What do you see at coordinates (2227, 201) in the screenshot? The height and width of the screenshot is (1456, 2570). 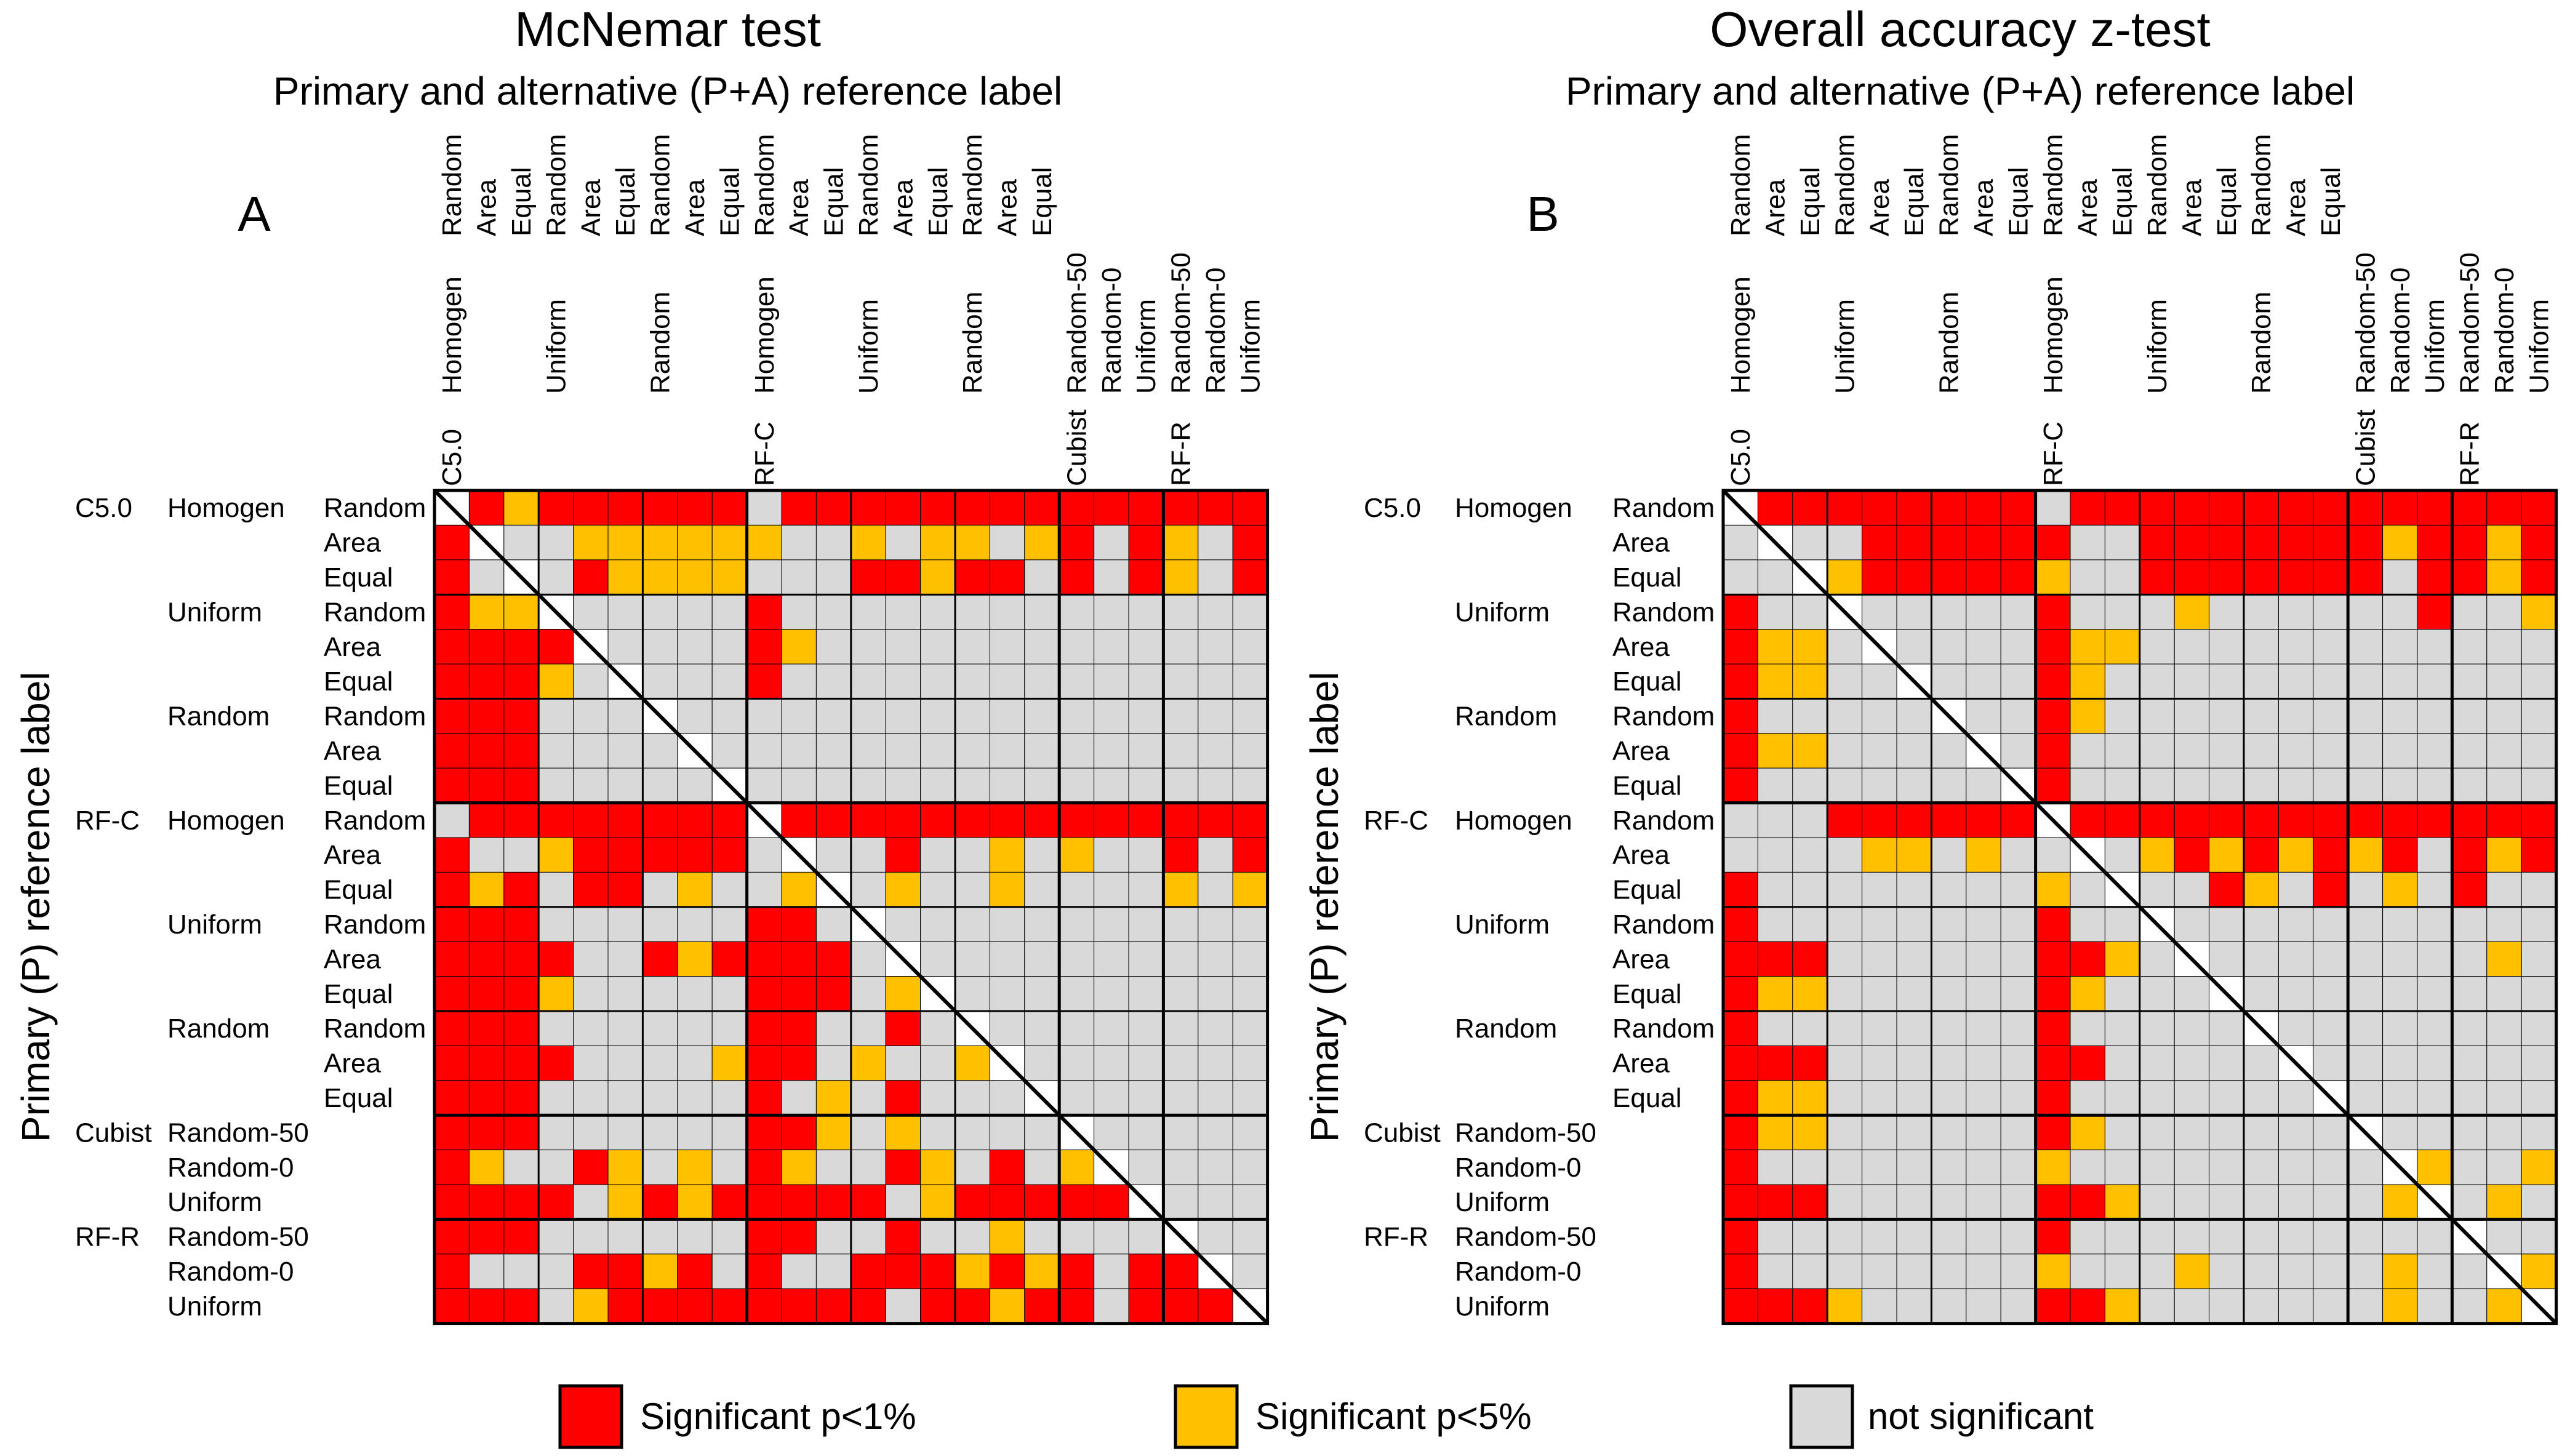 I see `column-allocation-label: Equal` at bounding box center [2227, 201].